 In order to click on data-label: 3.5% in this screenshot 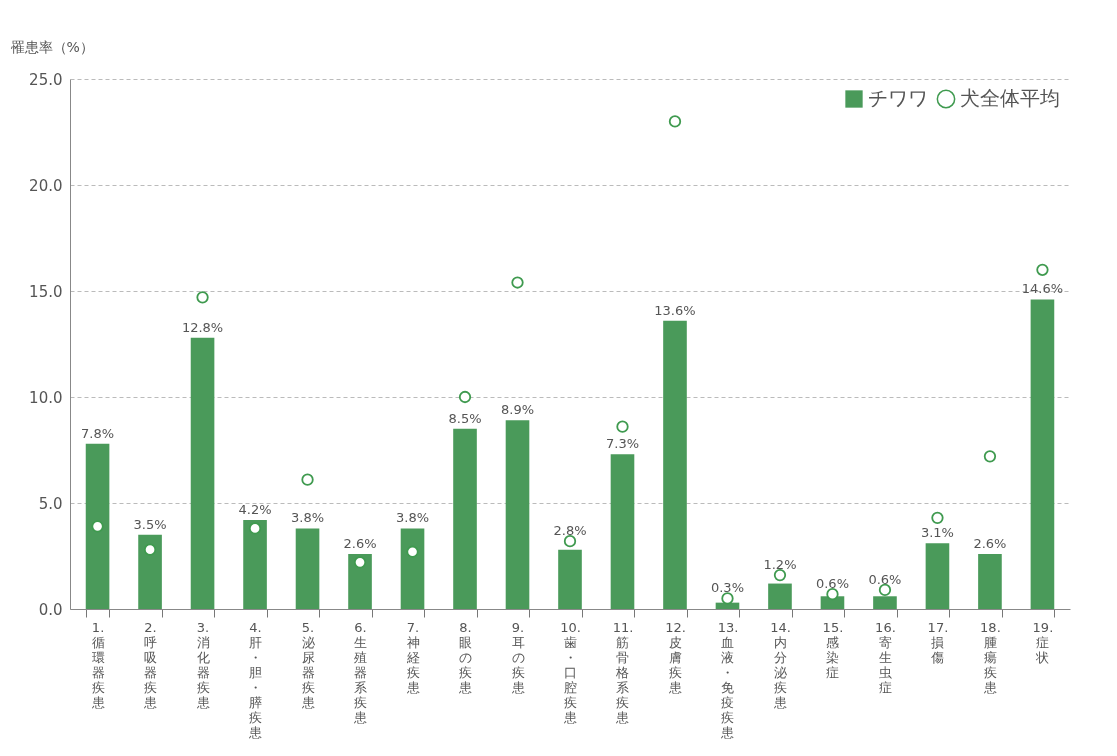, I will do `click(150, 524)`.